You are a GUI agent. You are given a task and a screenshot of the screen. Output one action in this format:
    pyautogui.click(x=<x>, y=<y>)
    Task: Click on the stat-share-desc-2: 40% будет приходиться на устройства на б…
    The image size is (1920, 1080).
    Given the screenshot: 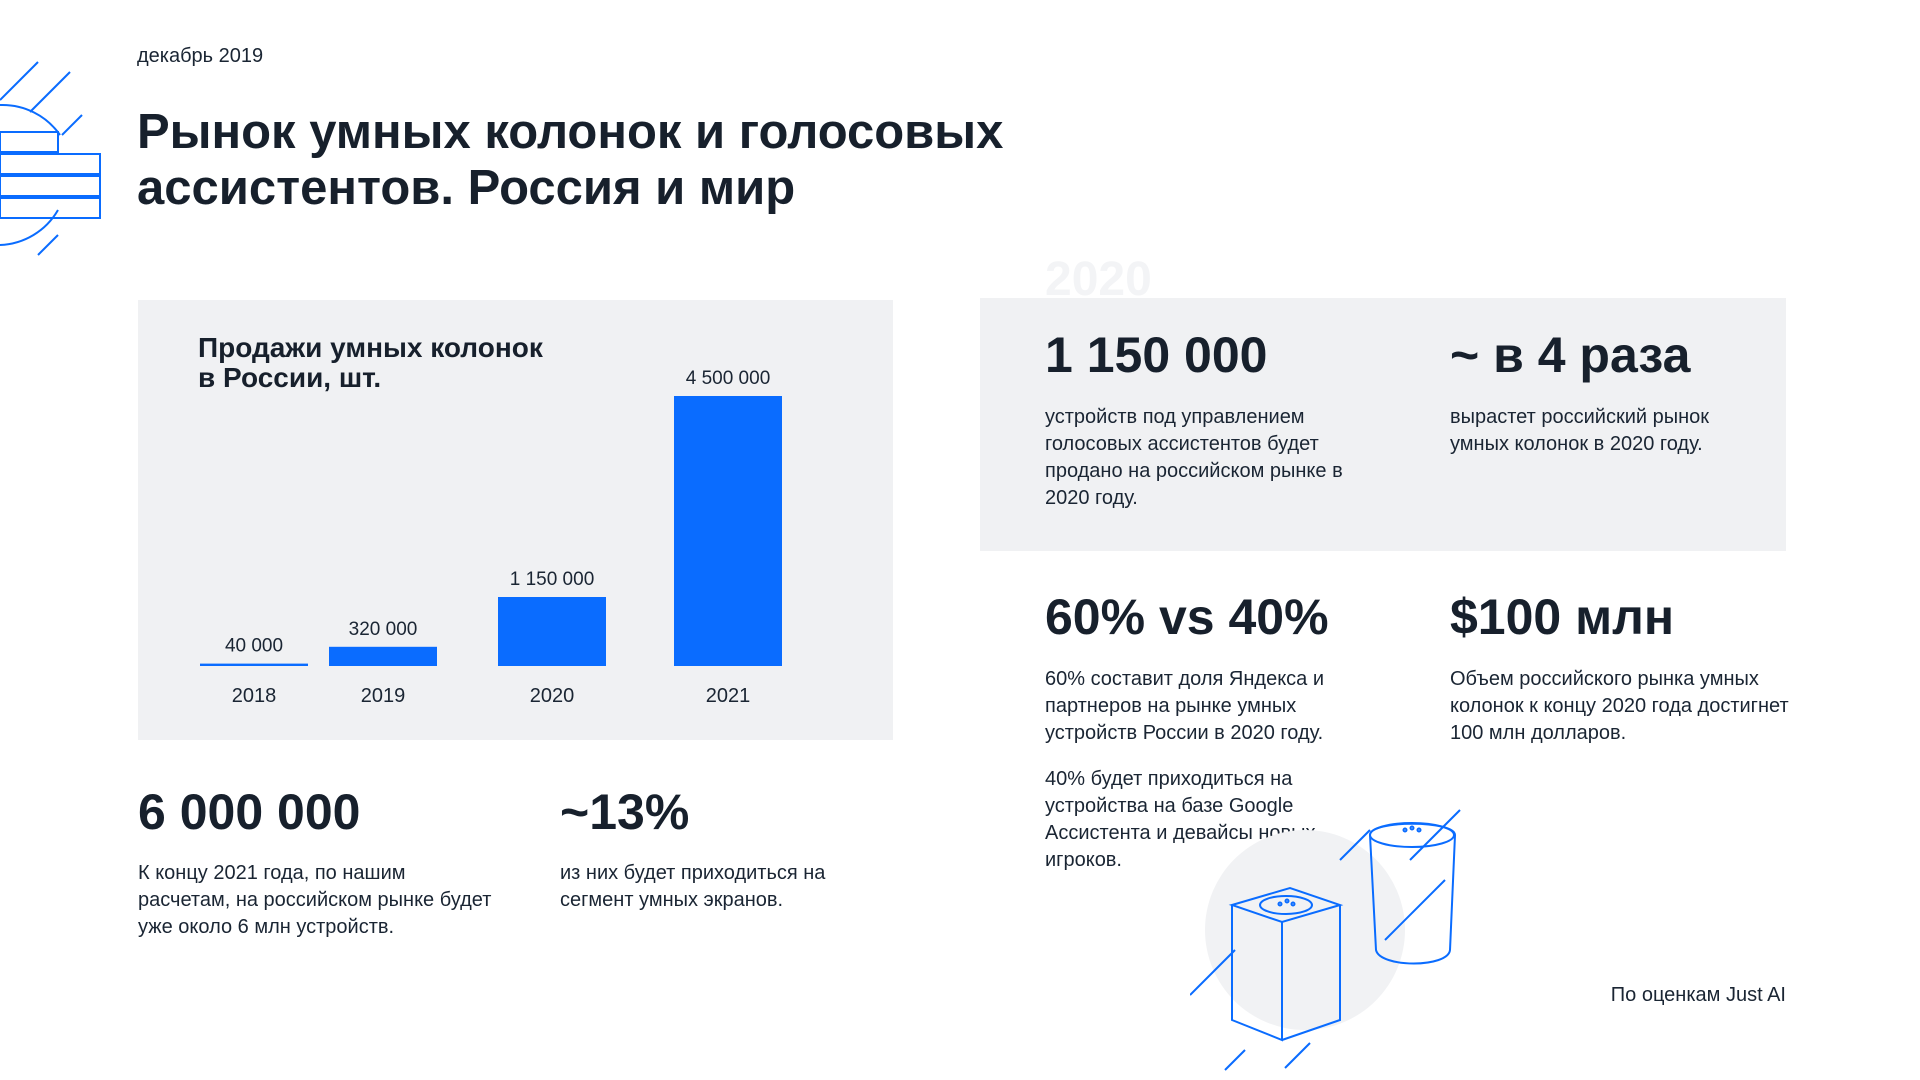 What is the action you would take?
    pyautogui.click(x=1180, y=819)
    